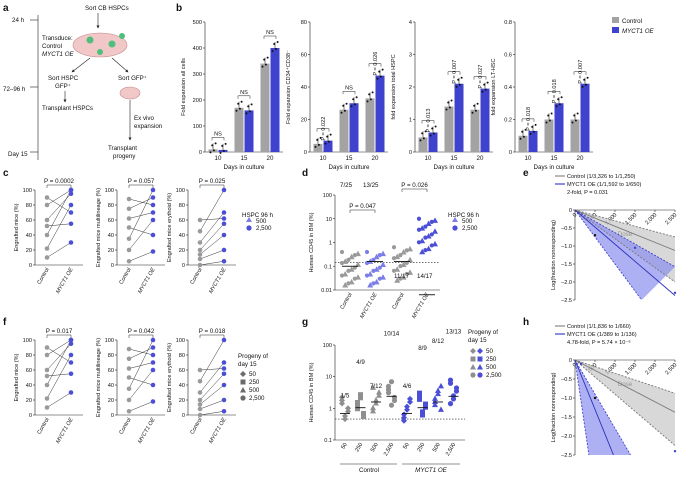 The image size is (685, 482). What do you see at coordinates (132, 78) in the screenshot?
I see `sort-gfp-label: Sort GFP⁺` at bounding box center [132, 78].